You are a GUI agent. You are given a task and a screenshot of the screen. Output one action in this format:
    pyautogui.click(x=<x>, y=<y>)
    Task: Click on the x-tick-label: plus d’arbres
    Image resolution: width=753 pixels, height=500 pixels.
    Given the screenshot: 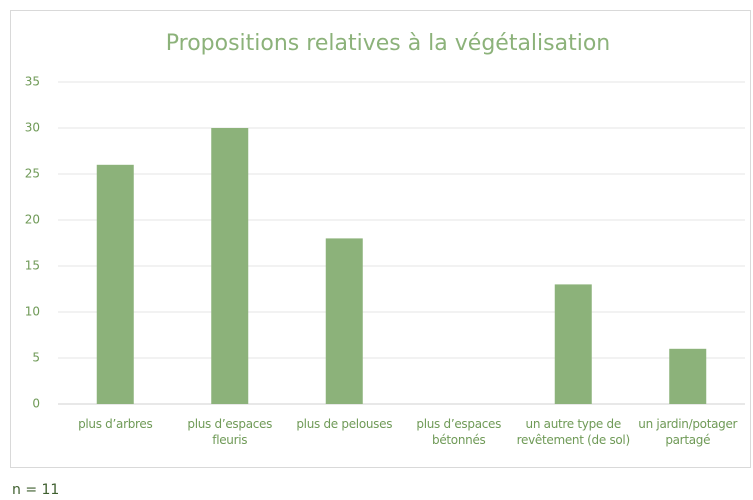 What is the action you would take?
    pyautogui.click(x=115, y=424)
    